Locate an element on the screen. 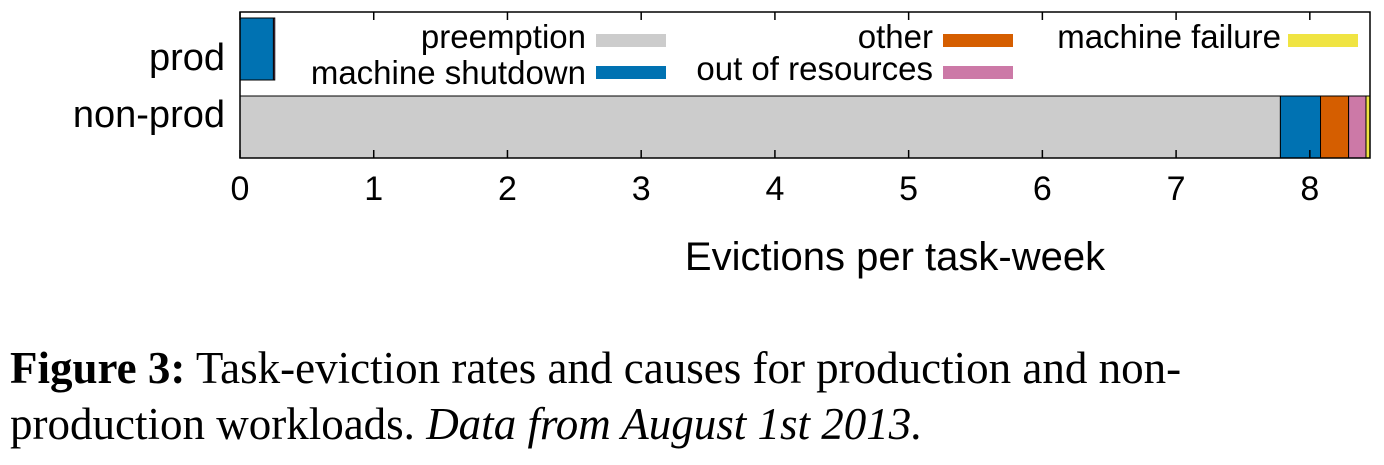 Image resolution: width=1384 pixels, height=465 pixels. x-tick-label: 1 is located at coordinates (373, 189).